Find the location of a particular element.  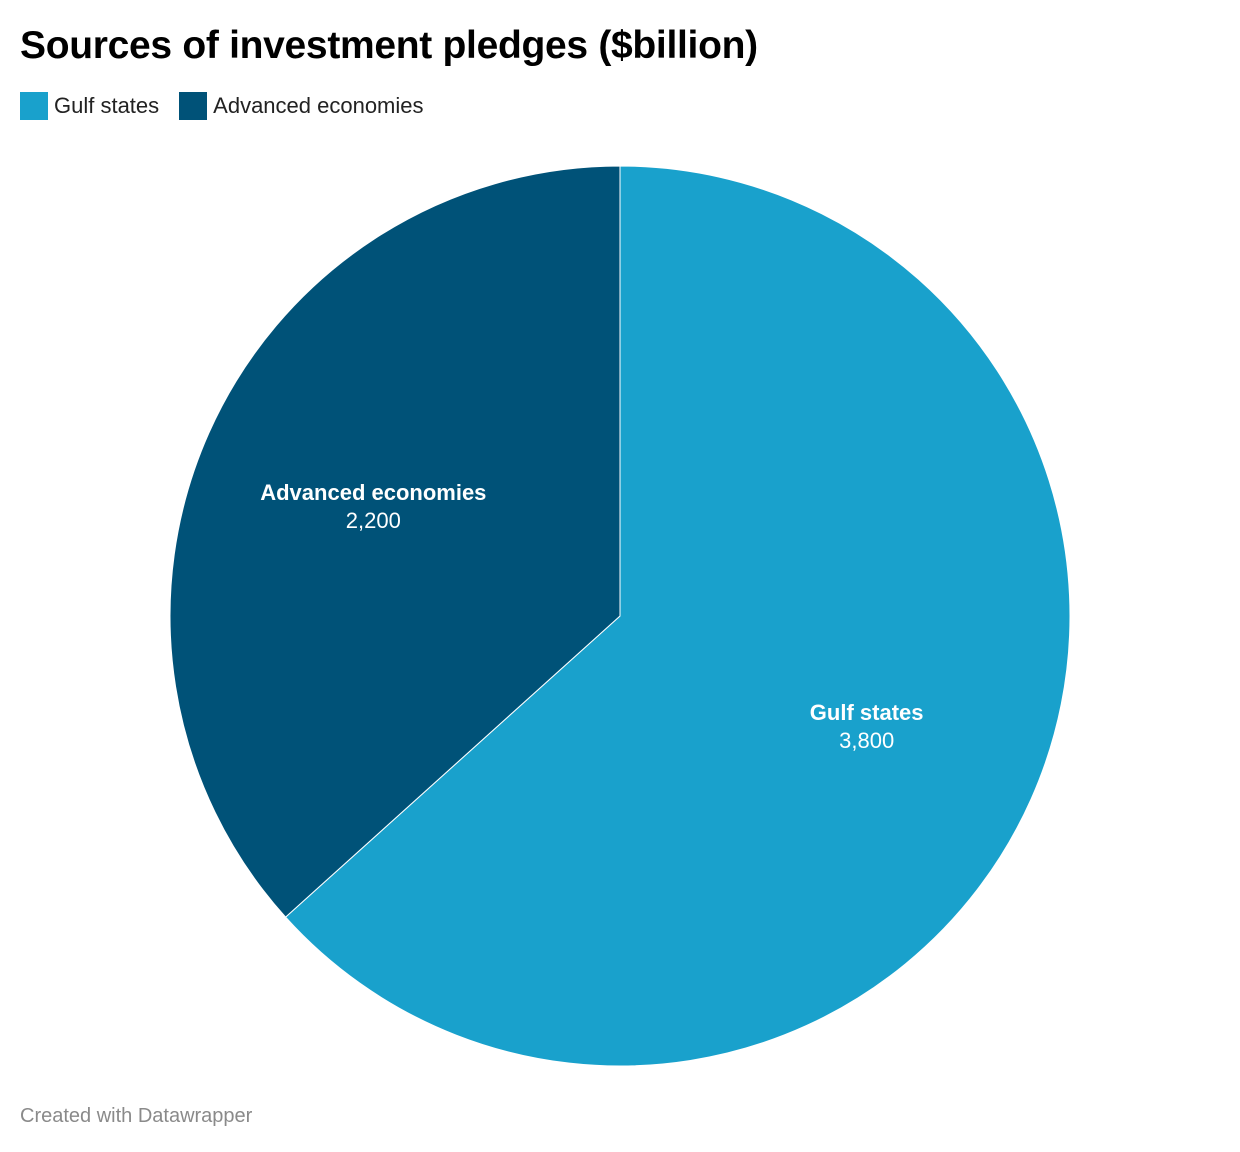

slice-value-advanced-economies: 2,200 is located at coordinates (373, 520).